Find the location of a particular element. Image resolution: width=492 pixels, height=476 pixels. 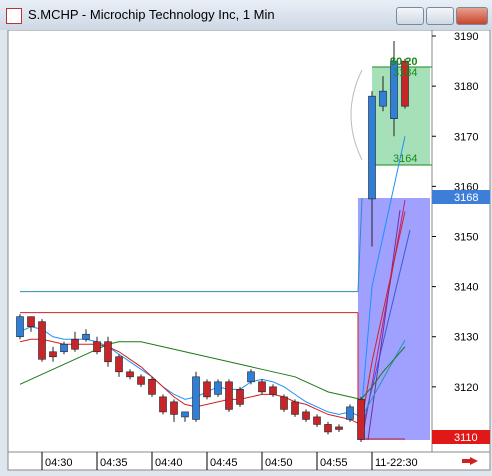

scroll-arrow-tail is located at coordinates (466, 461).